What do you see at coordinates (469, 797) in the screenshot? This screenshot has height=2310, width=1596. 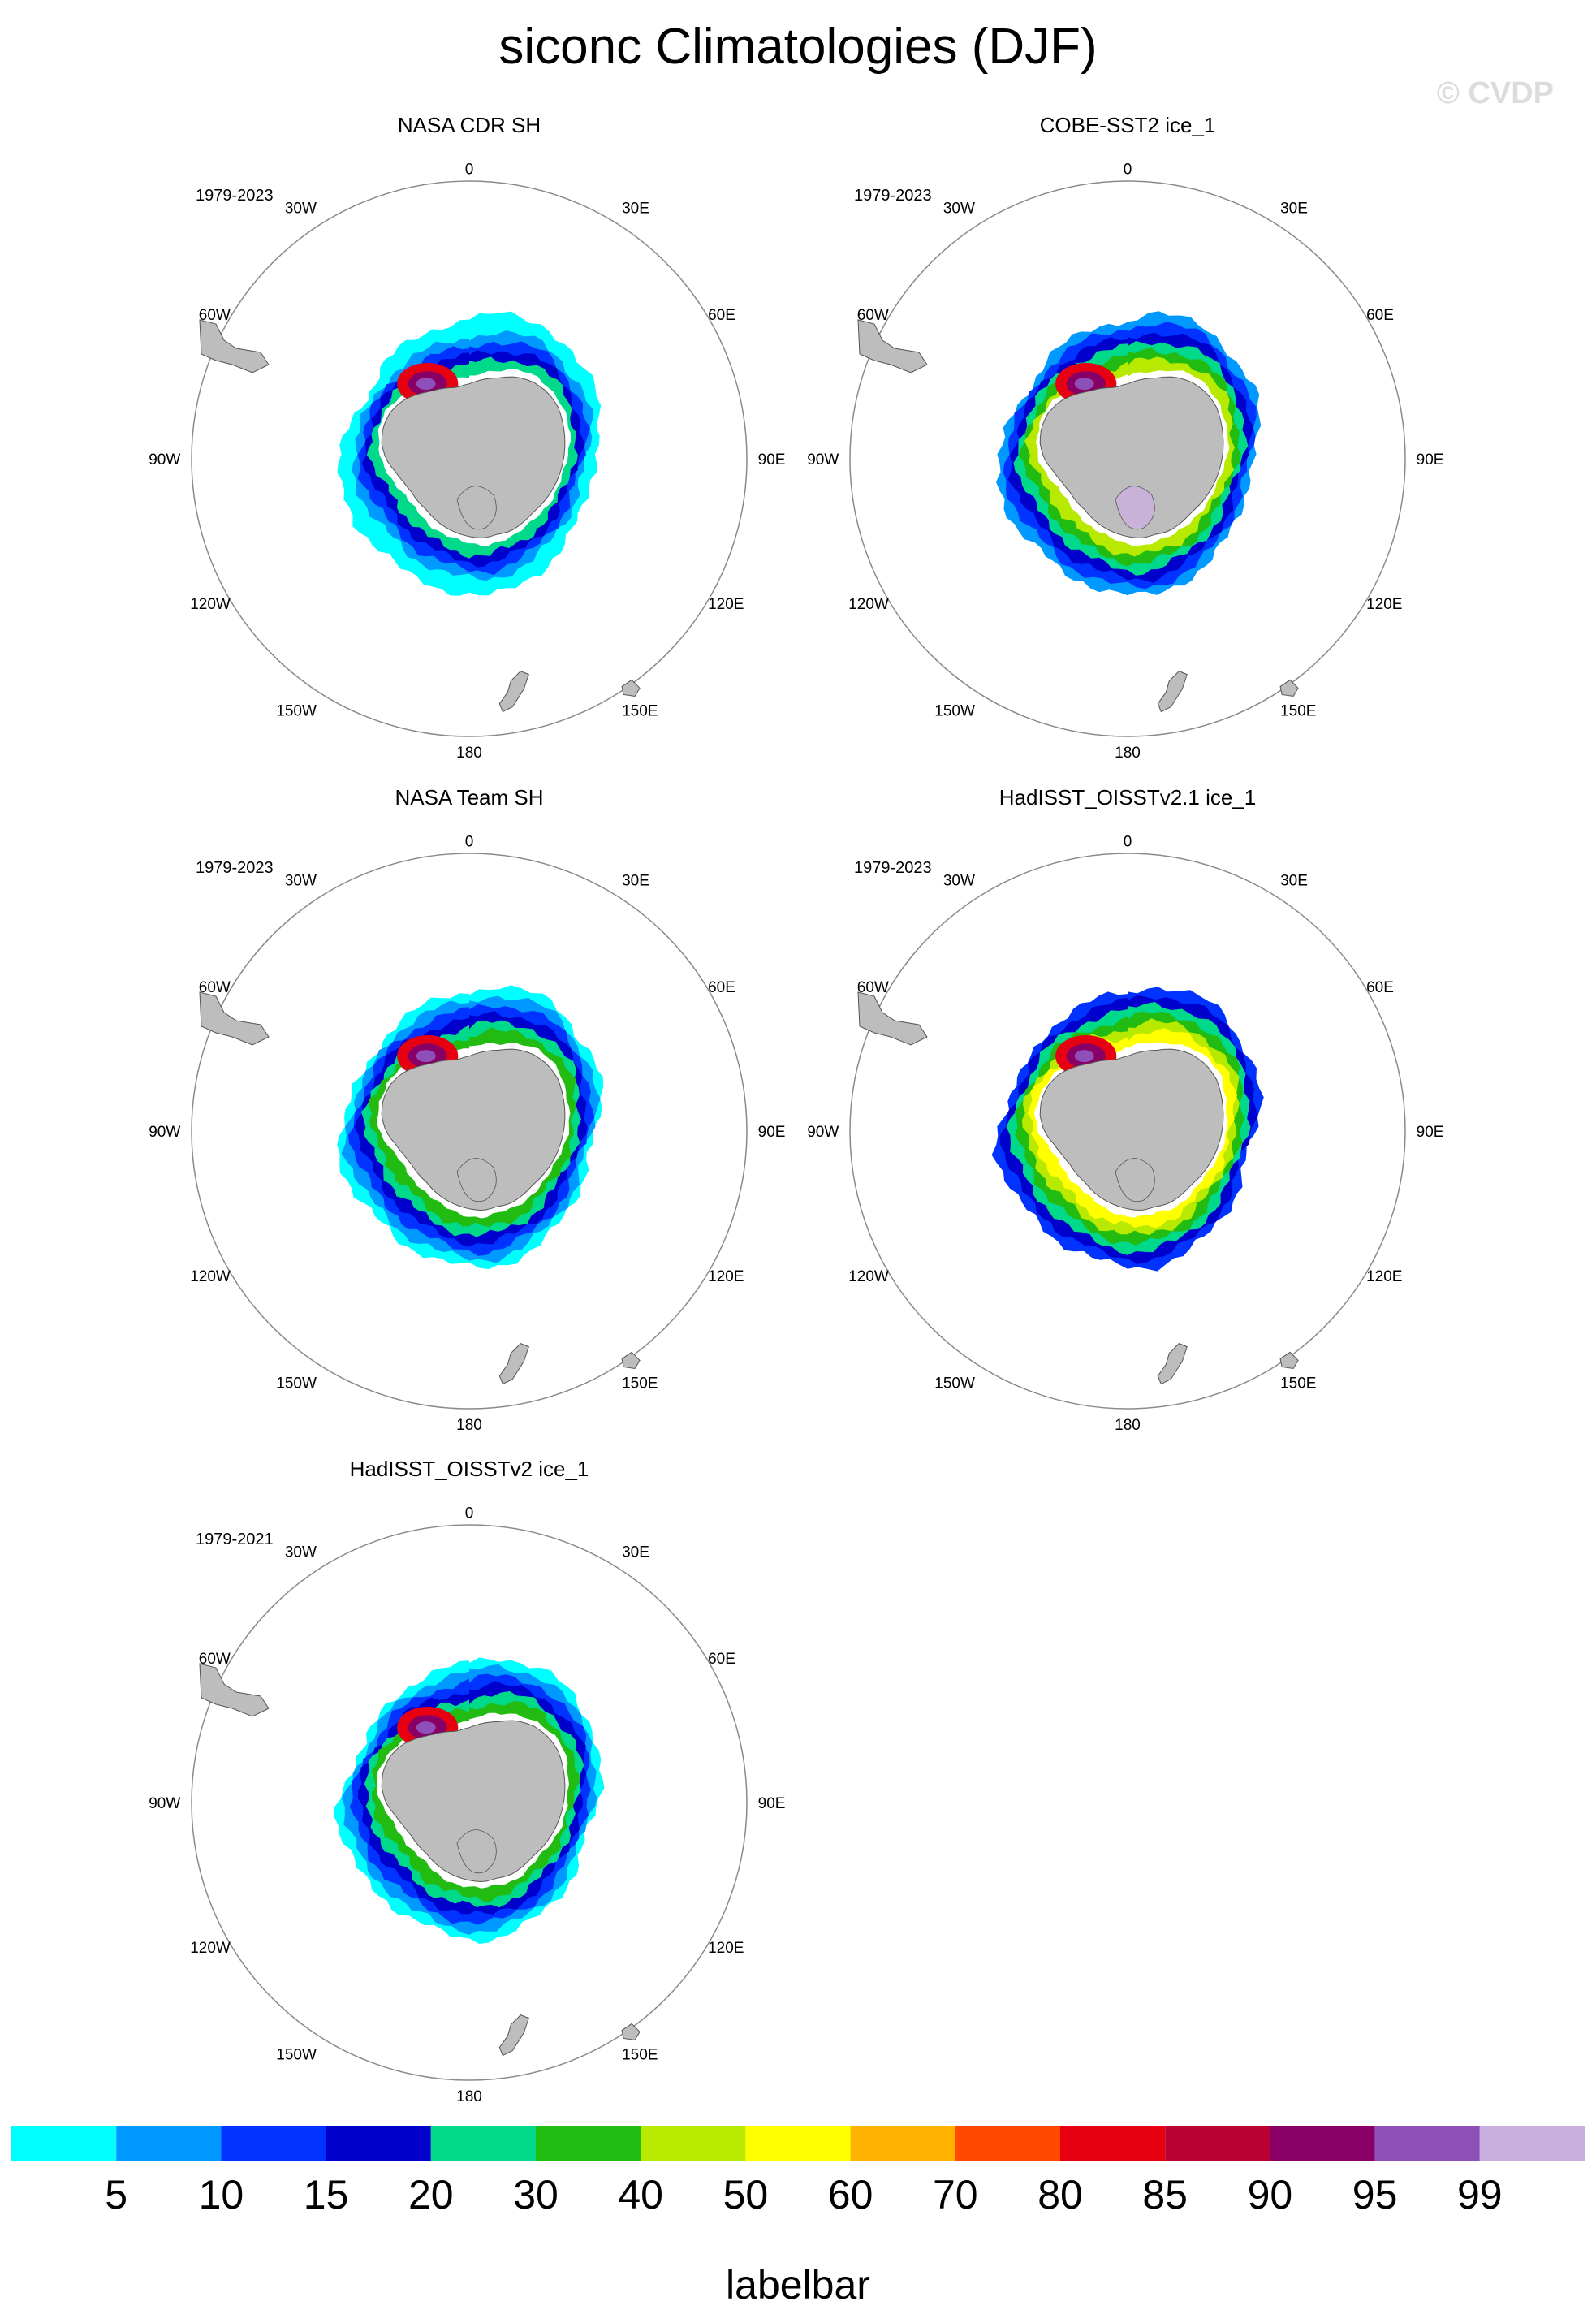 I see `panel-title: NASA Team SH` at bounding box center [469, 797].